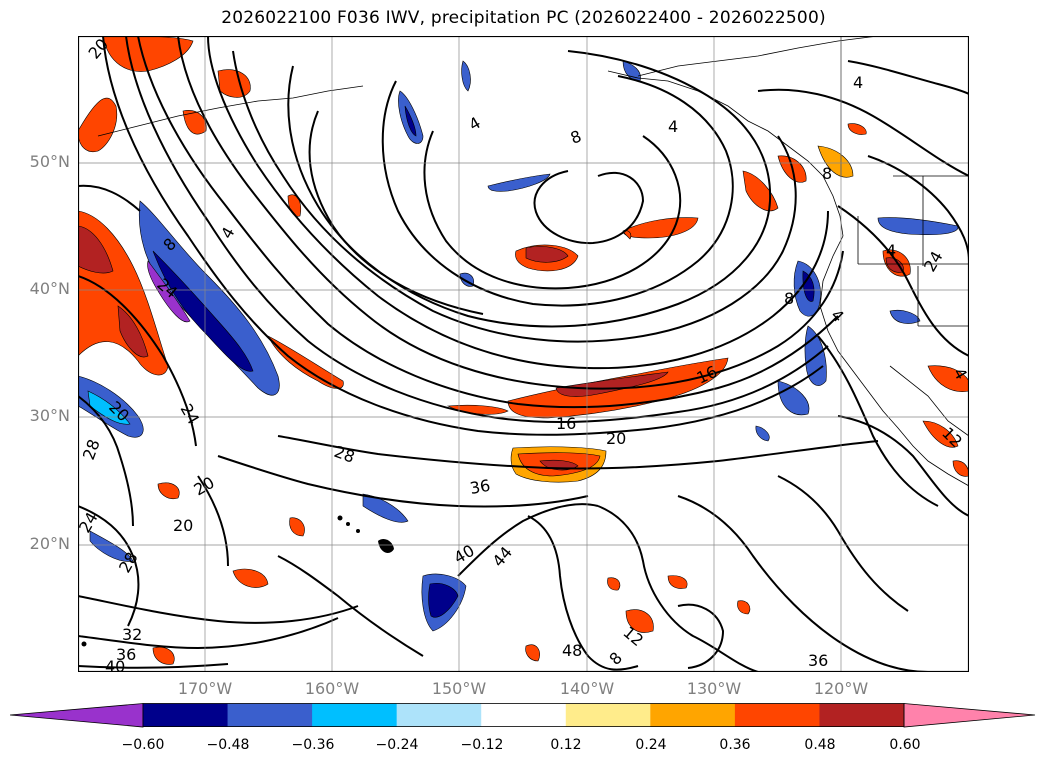 Image resolution: width=1047 pixels, height=765 pixels. I want to click on contour-label: 32, so click(132, 634).